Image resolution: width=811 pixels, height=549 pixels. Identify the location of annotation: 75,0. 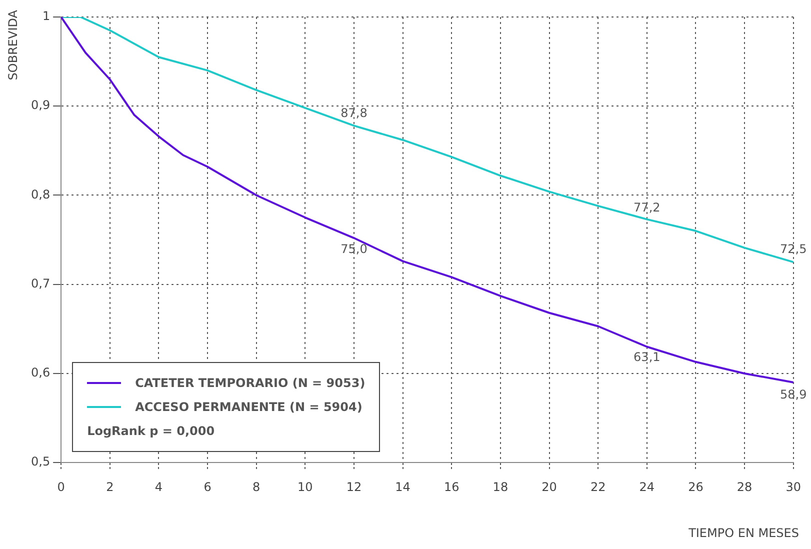
(354, 249).